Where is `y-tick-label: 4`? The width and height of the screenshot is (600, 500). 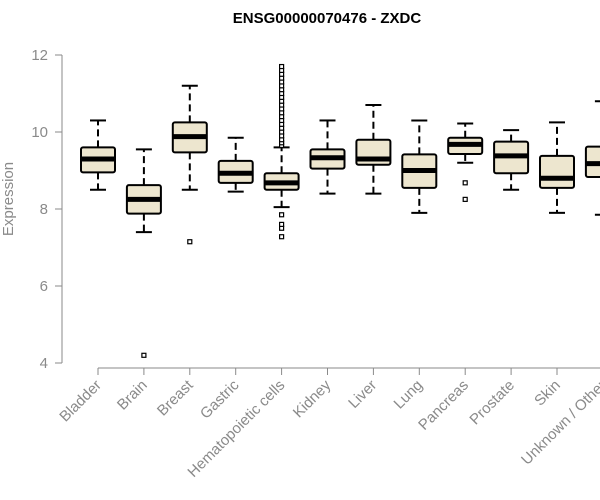 y-tick-label: 4 is located at coordinates (44, 363).